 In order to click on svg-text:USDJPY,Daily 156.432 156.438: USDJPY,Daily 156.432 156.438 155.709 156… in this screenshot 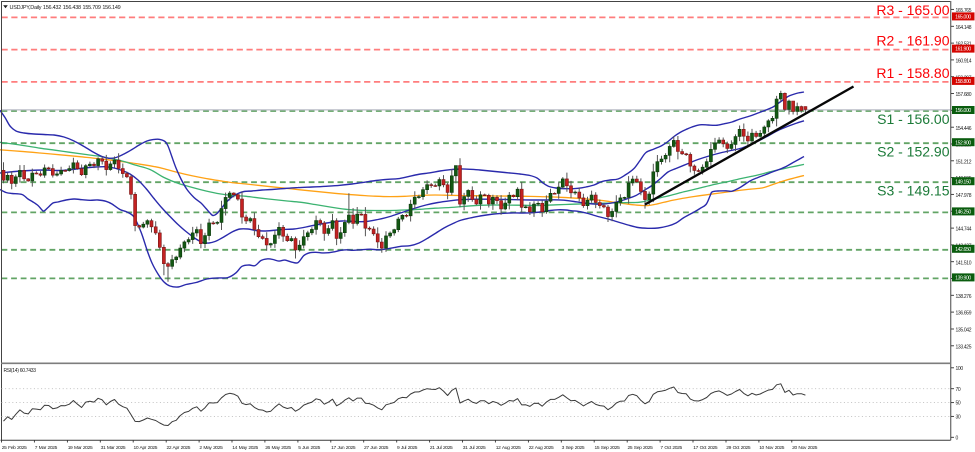, I will do `click(65, 8)`.